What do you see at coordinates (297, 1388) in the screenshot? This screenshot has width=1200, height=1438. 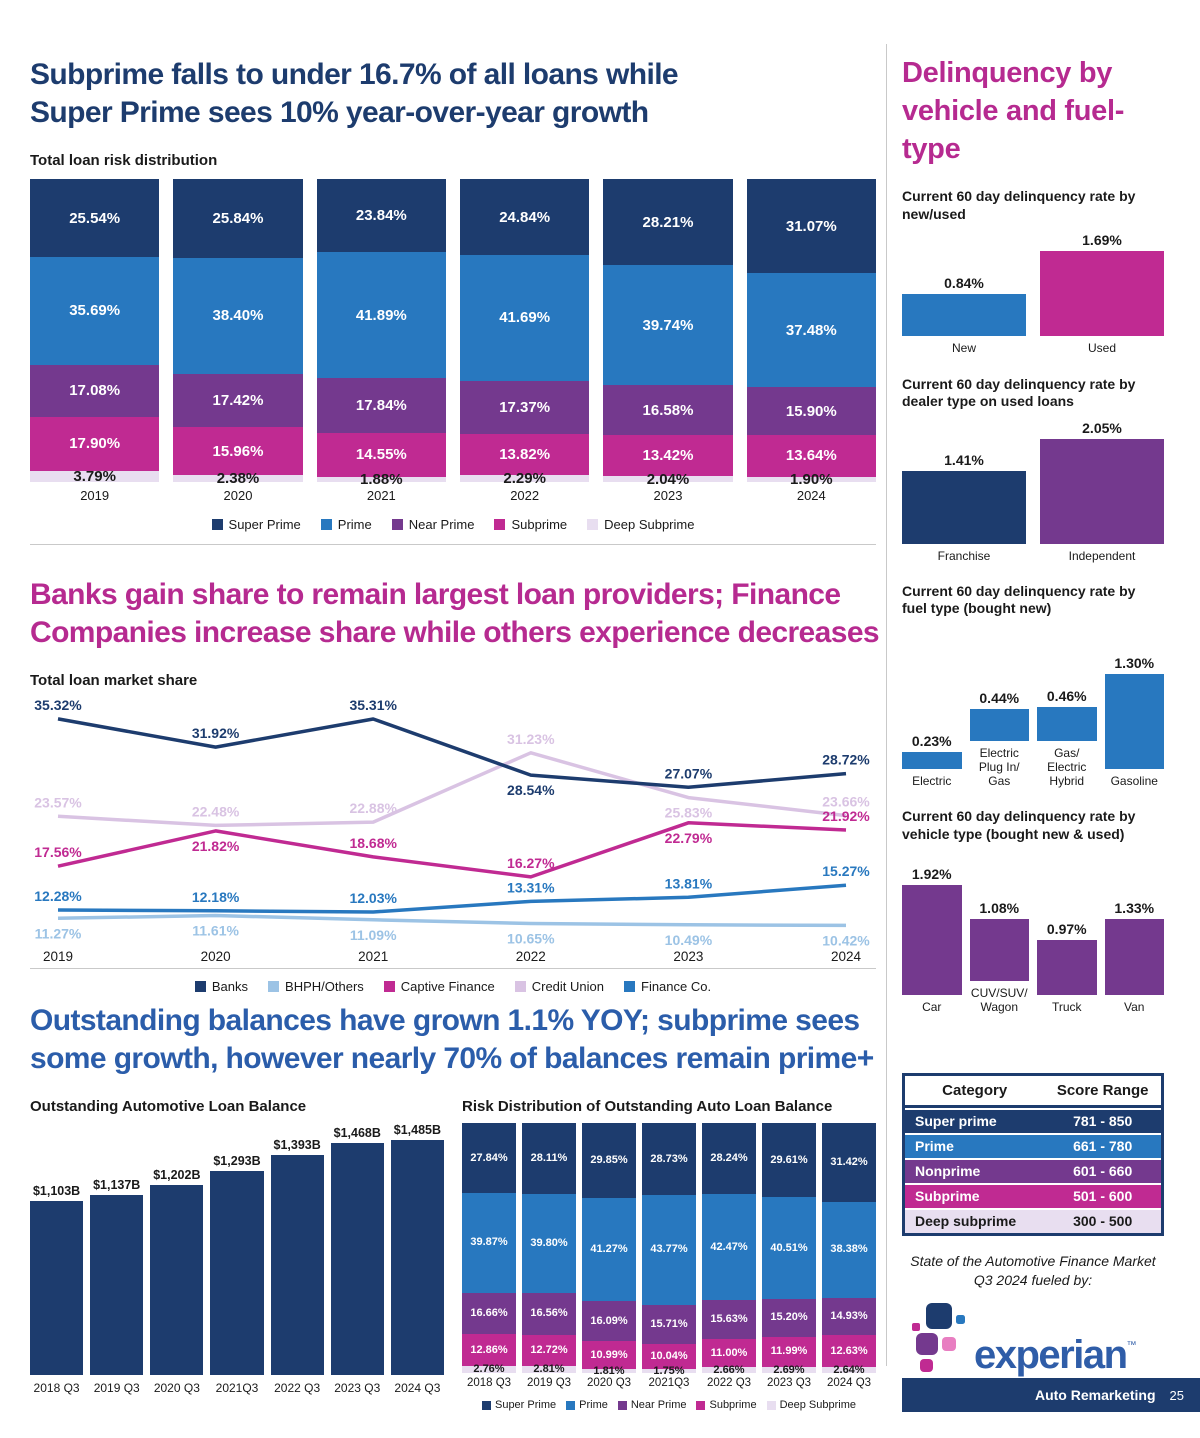 I see `x-axis-label: 2022 Q3` at bounding box center [297, 1388].